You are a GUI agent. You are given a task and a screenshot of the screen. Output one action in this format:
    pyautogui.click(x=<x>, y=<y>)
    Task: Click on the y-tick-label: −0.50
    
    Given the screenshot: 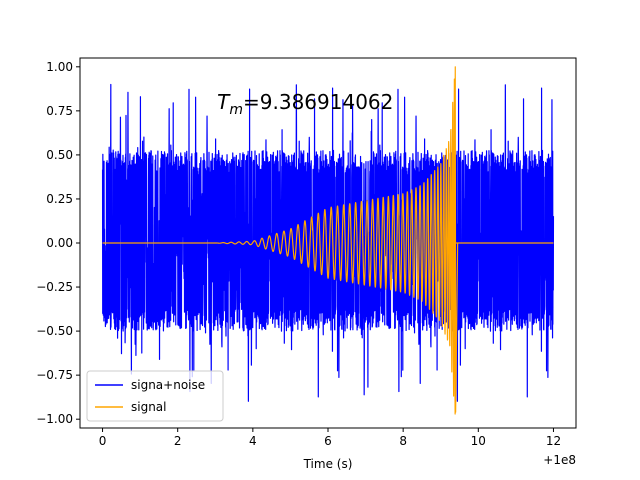 What is the action you would take?
    pyautogui.click(x=54, y=331)
    